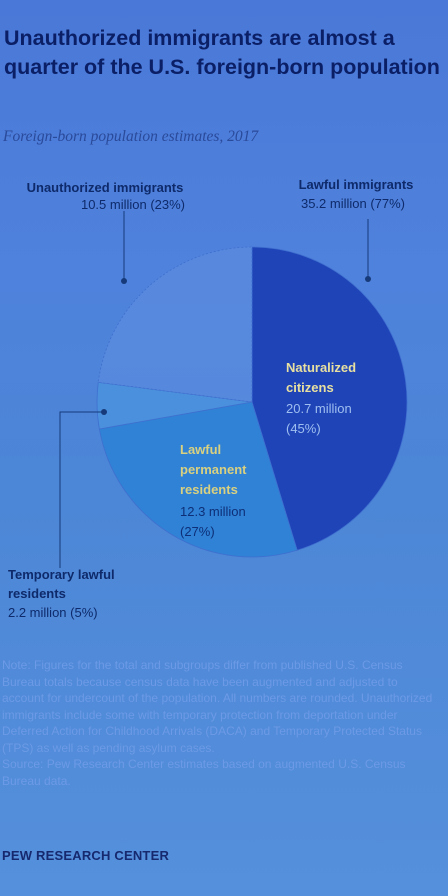 This screenshot has width=448, height=896. What do you see at coordinates (104, 412) in the screenshot?
I see `temporary-leader-dot` at bounding box center [104, 412].